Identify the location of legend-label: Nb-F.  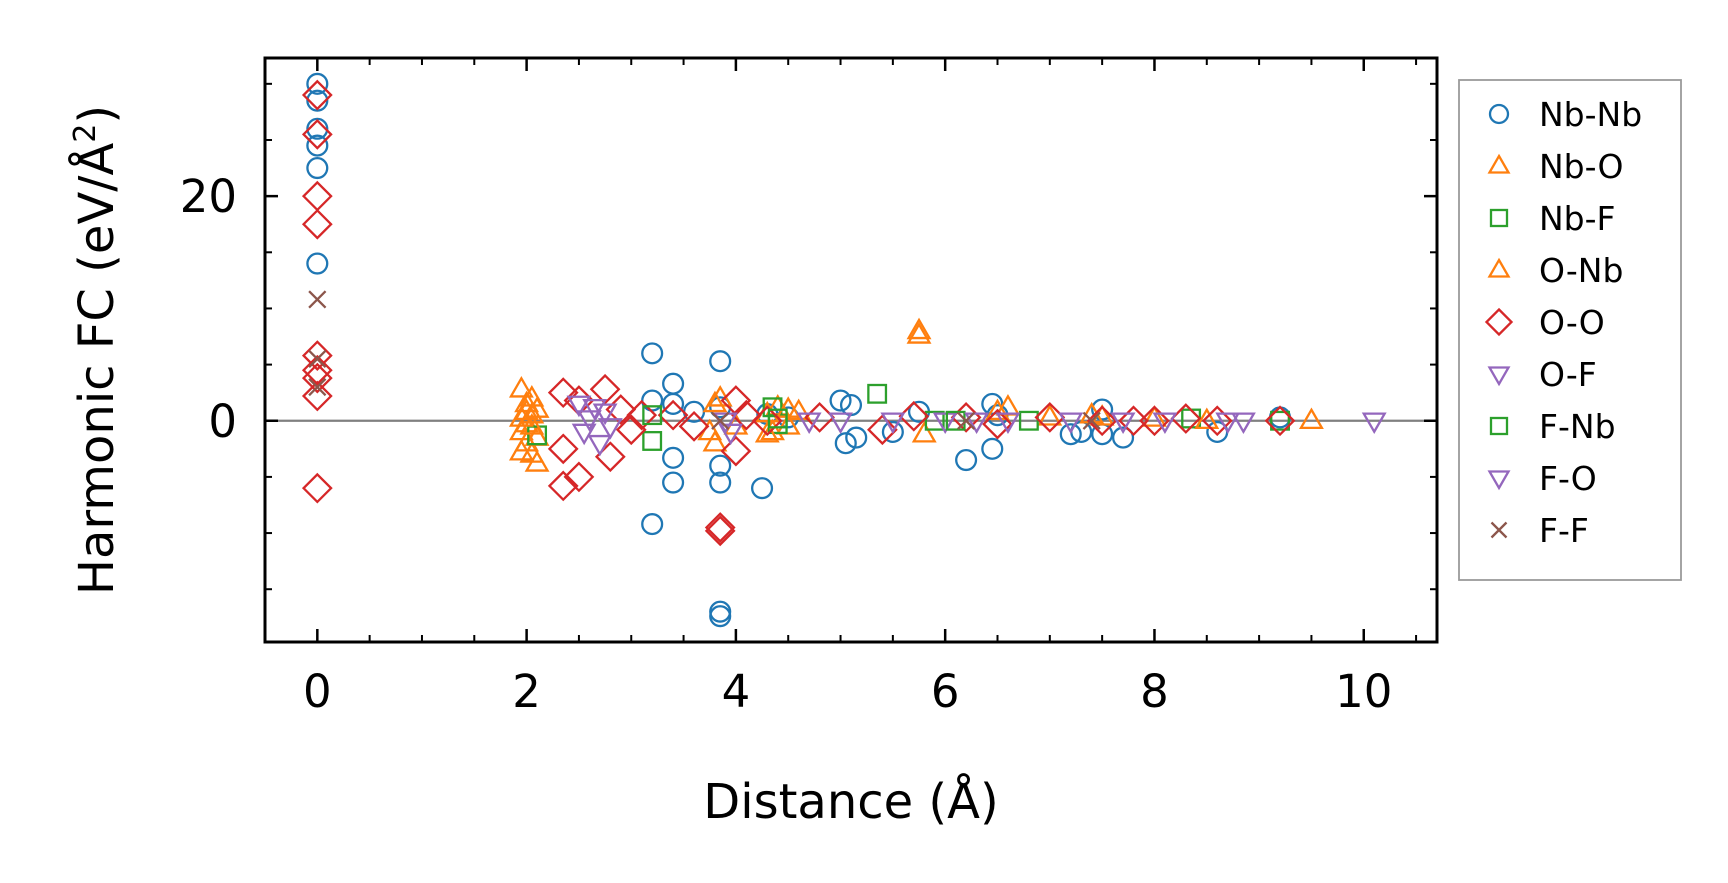
(1577, 218).